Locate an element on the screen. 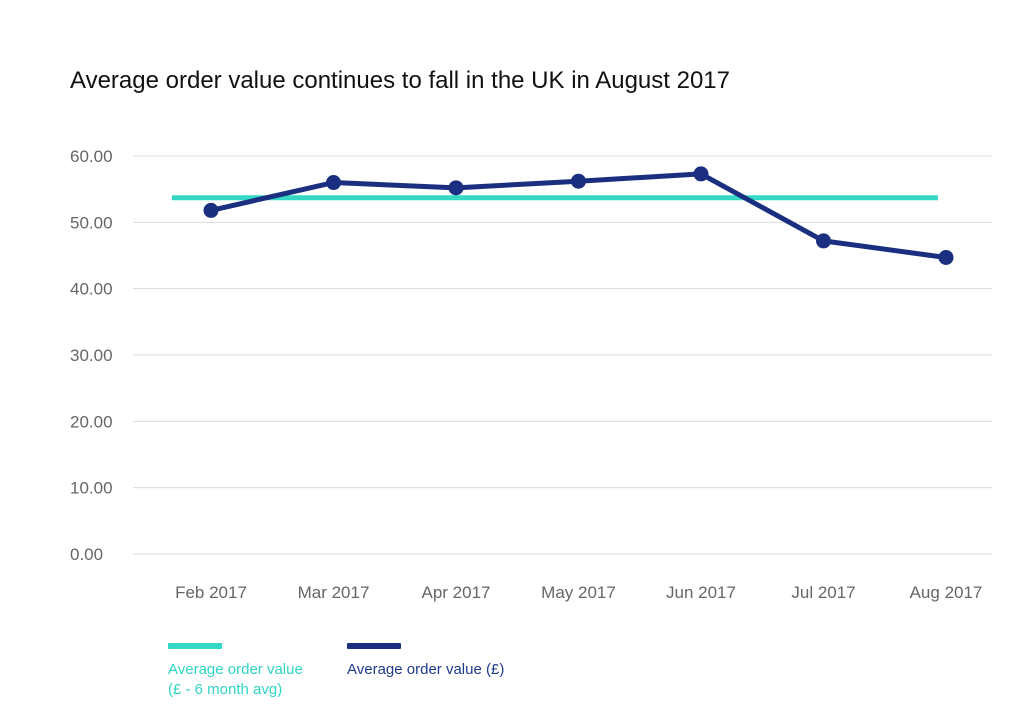  y-tick-label: 10.00 is located at coordinates (91, 488).